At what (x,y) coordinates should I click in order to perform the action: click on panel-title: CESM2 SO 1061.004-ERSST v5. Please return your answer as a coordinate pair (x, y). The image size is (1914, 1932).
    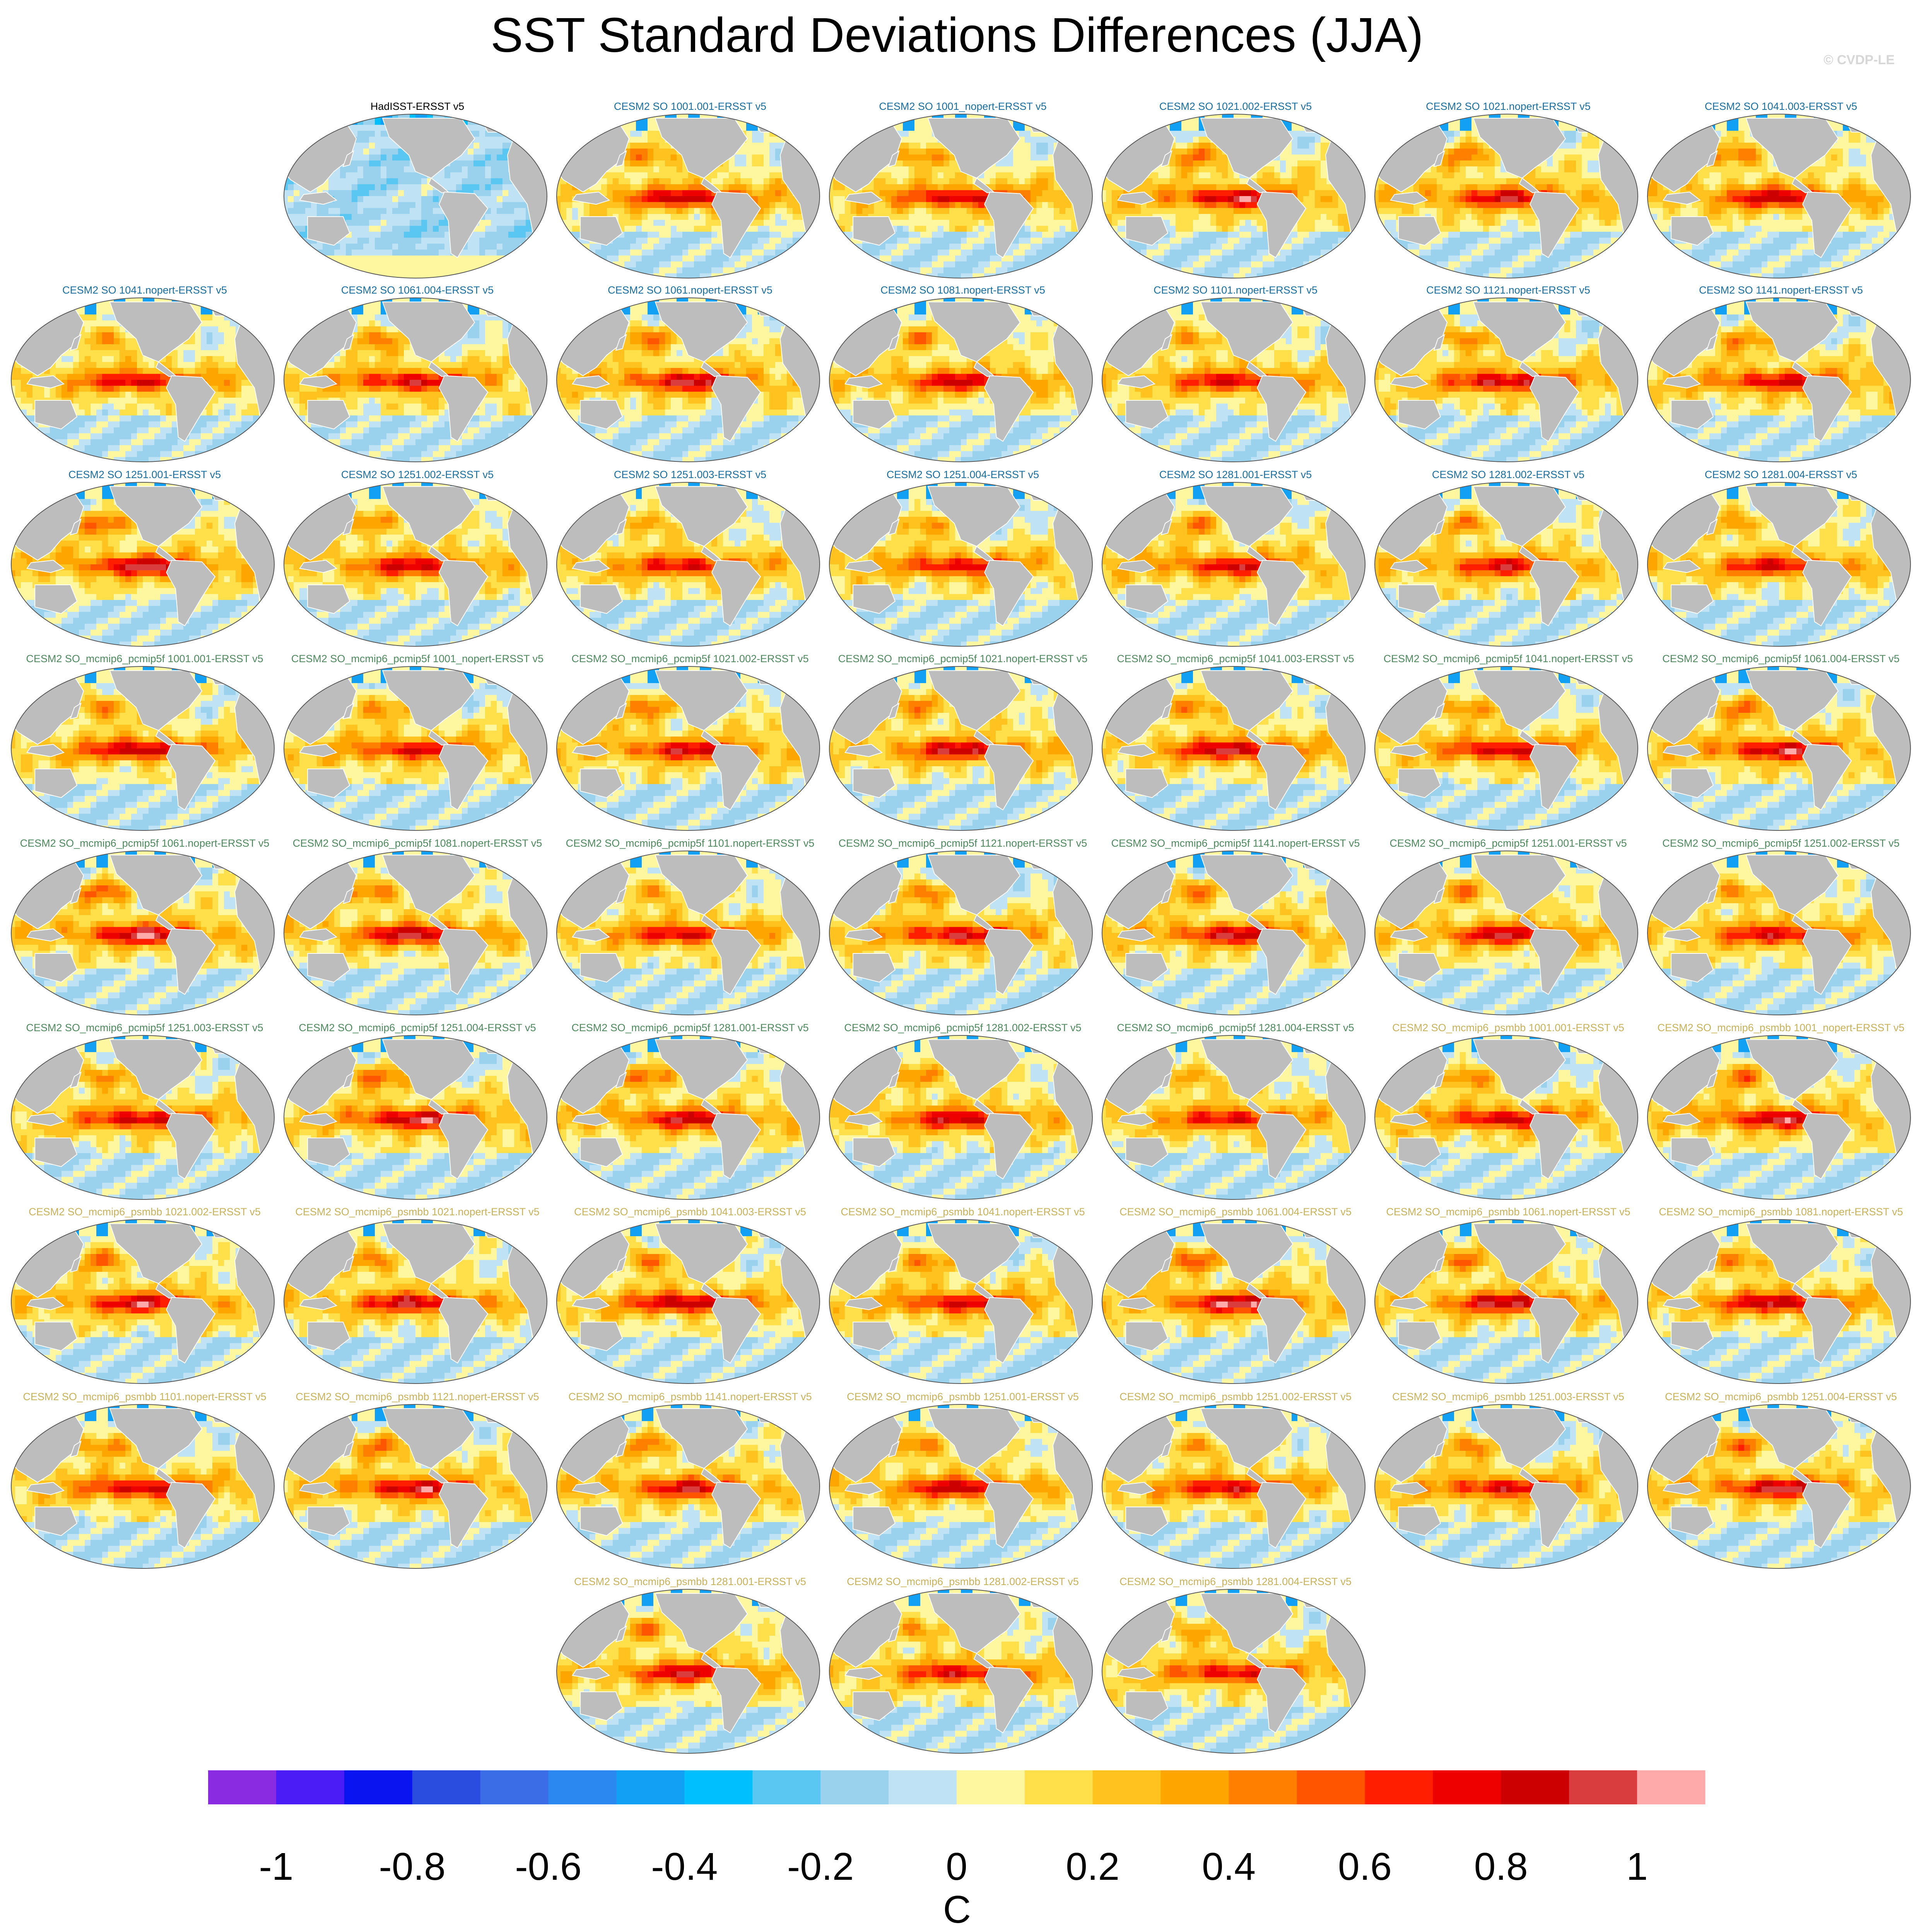
    Looking at the image, I should click on (417, 290).